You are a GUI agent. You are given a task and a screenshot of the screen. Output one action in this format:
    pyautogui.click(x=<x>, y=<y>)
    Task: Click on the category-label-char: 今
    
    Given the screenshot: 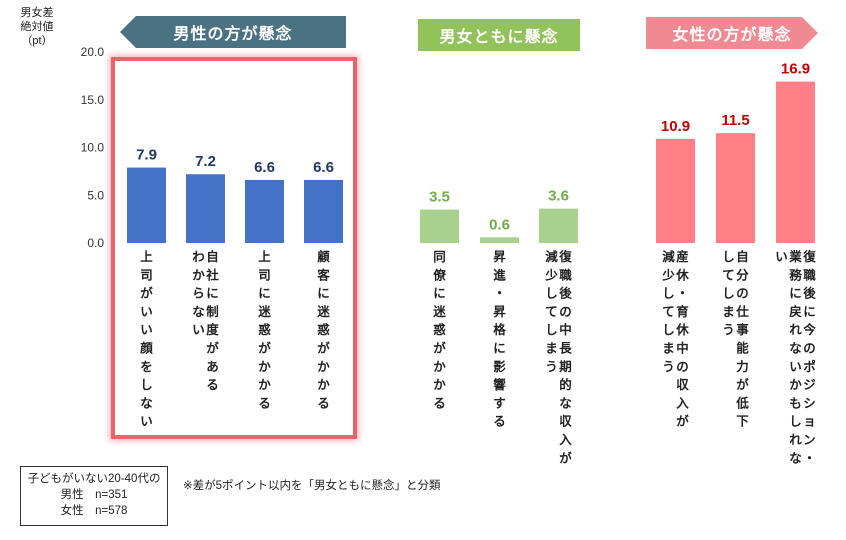 What is the action you would take?
    pyautogui.click(x=809, y=329)
    